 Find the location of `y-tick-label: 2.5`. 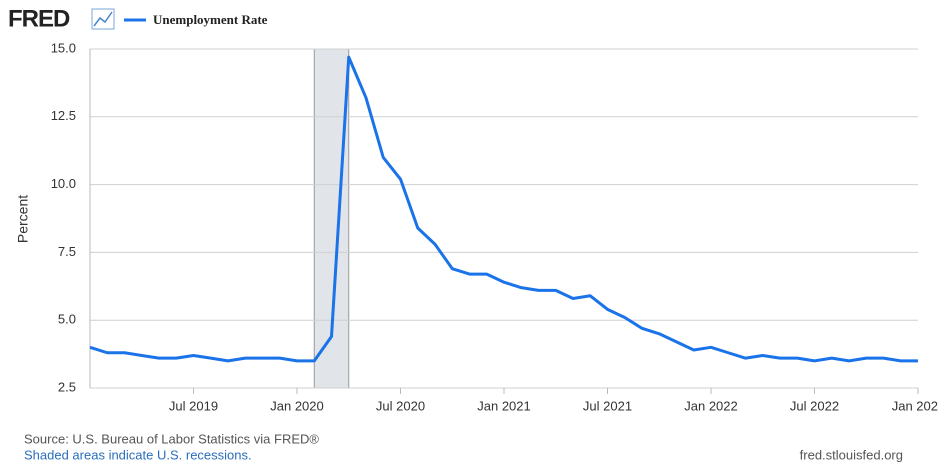

y-tick-label: 2.5 is located at coordinates (67, 386).